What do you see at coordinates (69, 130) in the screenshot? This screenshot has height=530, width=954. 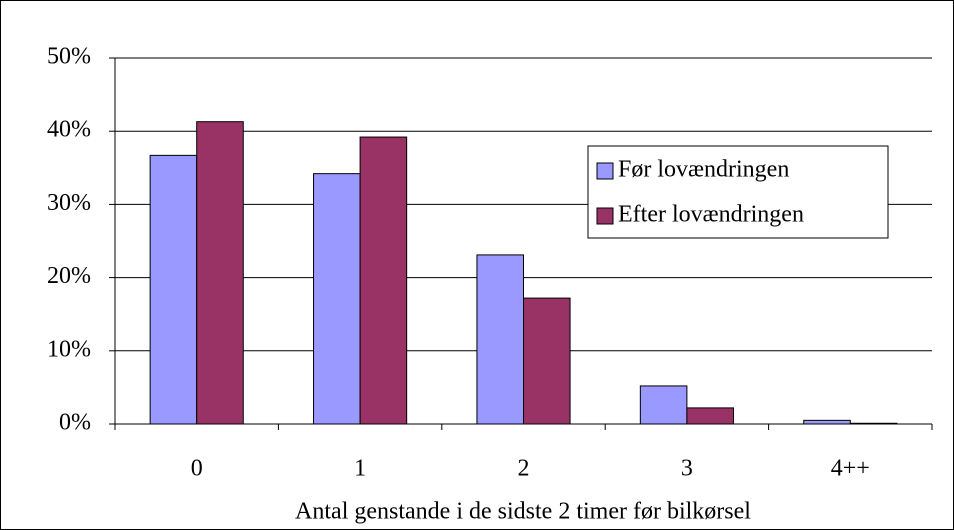 I see `y-tick-label: 40%` at bounding box center [69, 130].